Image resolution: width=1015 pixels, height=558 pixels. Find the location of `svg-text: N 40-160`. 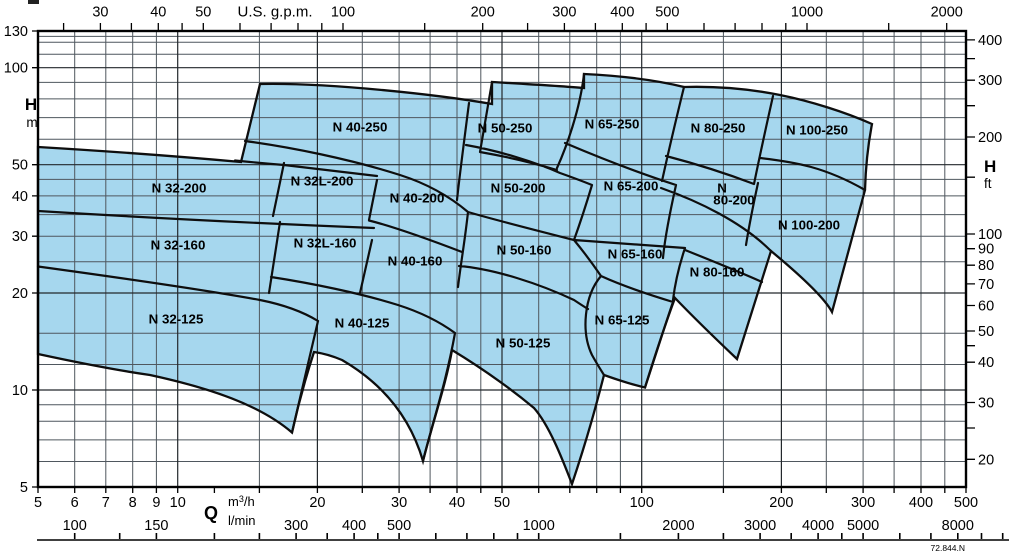

svg-text: N 40-160 is located at coordinates (415, 261).